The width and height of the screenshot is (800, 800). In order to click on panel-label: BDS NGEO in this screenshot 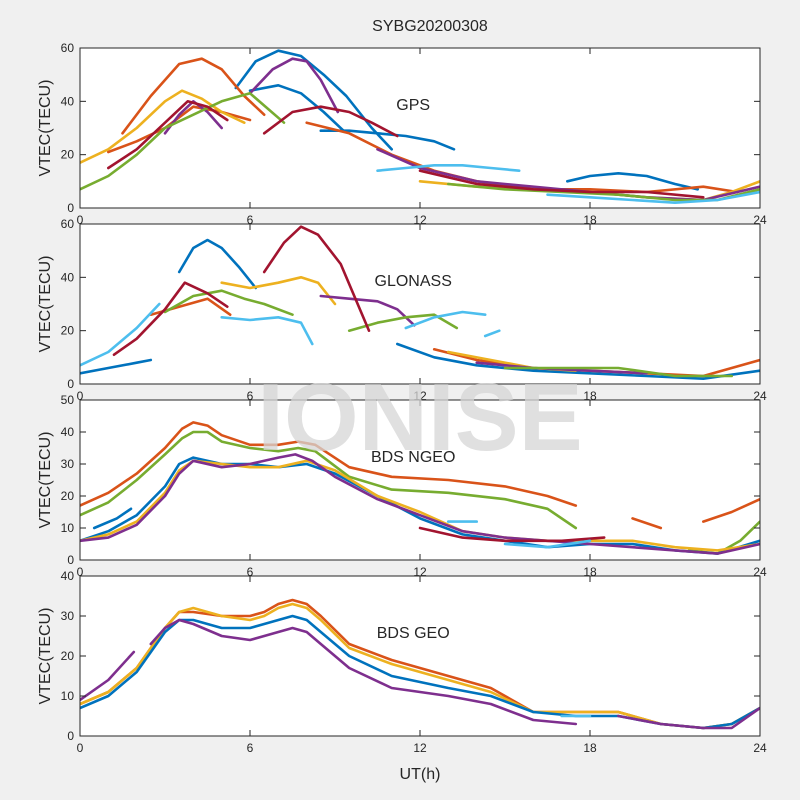, I will do `click(413, 457)`.